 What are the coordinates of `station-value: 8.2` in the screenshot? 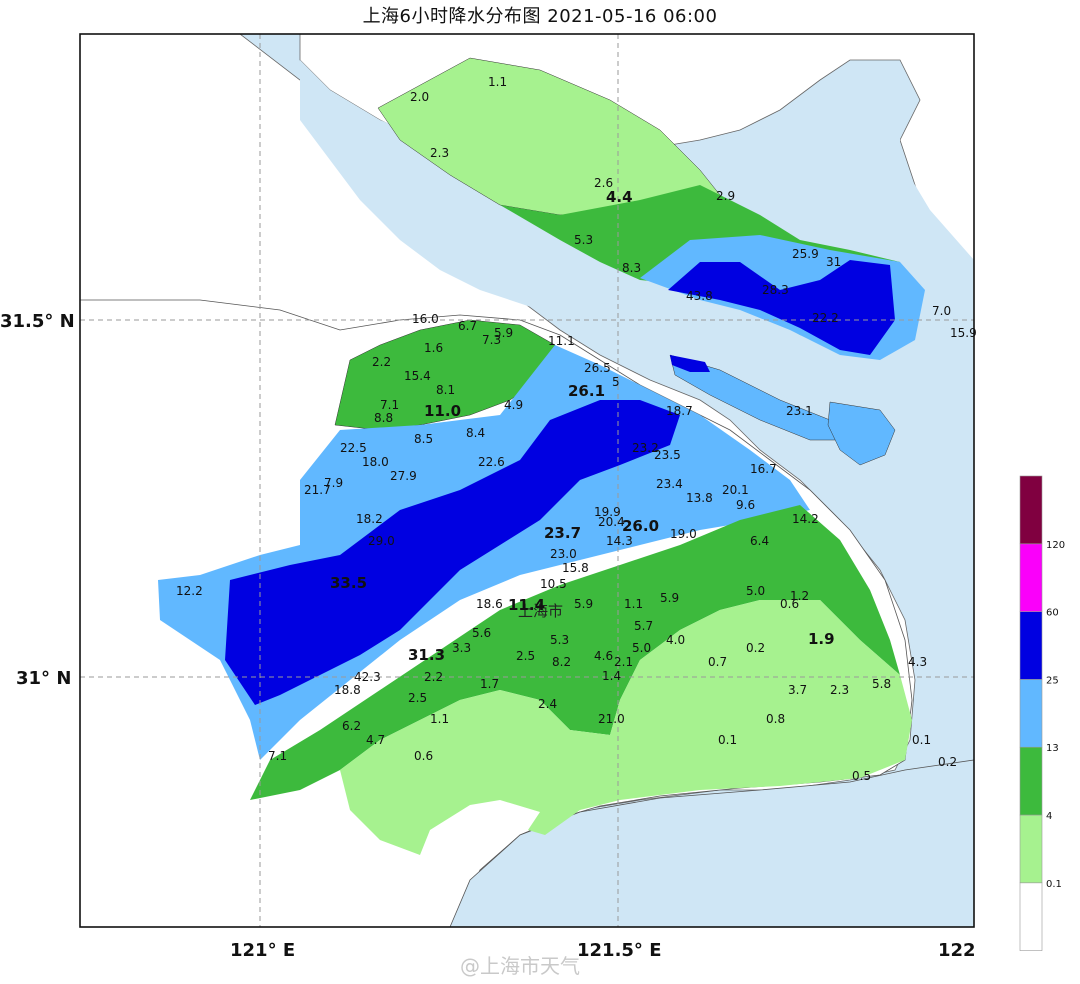 It's located at (561, 662).